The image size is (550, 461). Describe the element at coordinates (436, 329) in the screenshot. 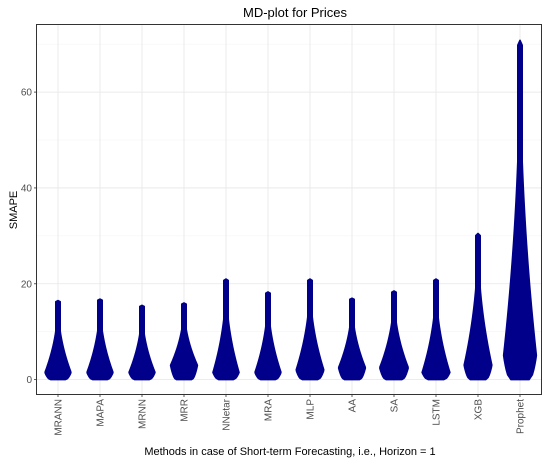

I see `violin-lstm` at that location.